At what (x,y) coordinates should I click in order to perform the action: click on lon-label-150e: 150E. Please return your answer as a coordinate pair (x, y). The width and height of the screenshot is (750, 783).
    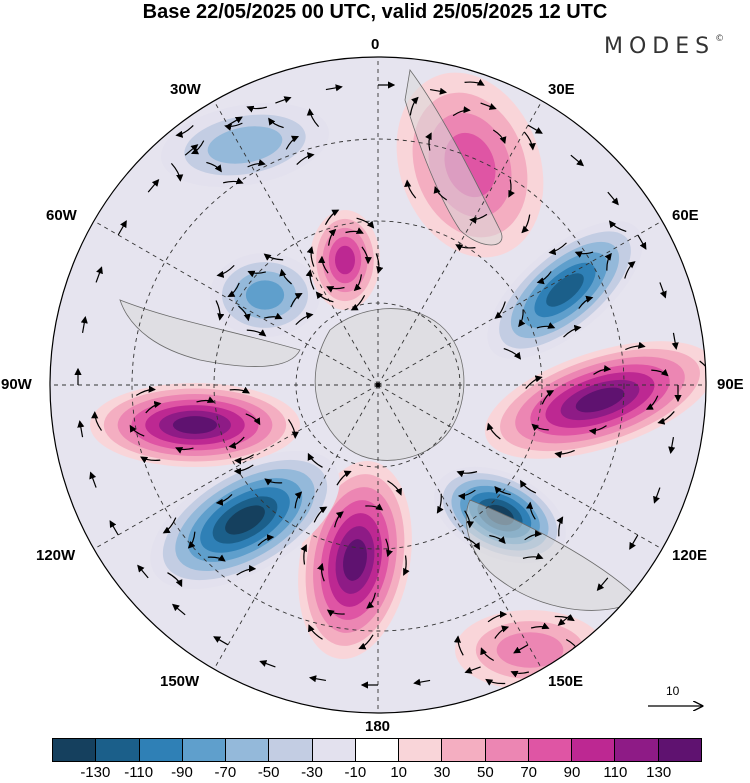
    Looking at the image, I should click on (566, 681).